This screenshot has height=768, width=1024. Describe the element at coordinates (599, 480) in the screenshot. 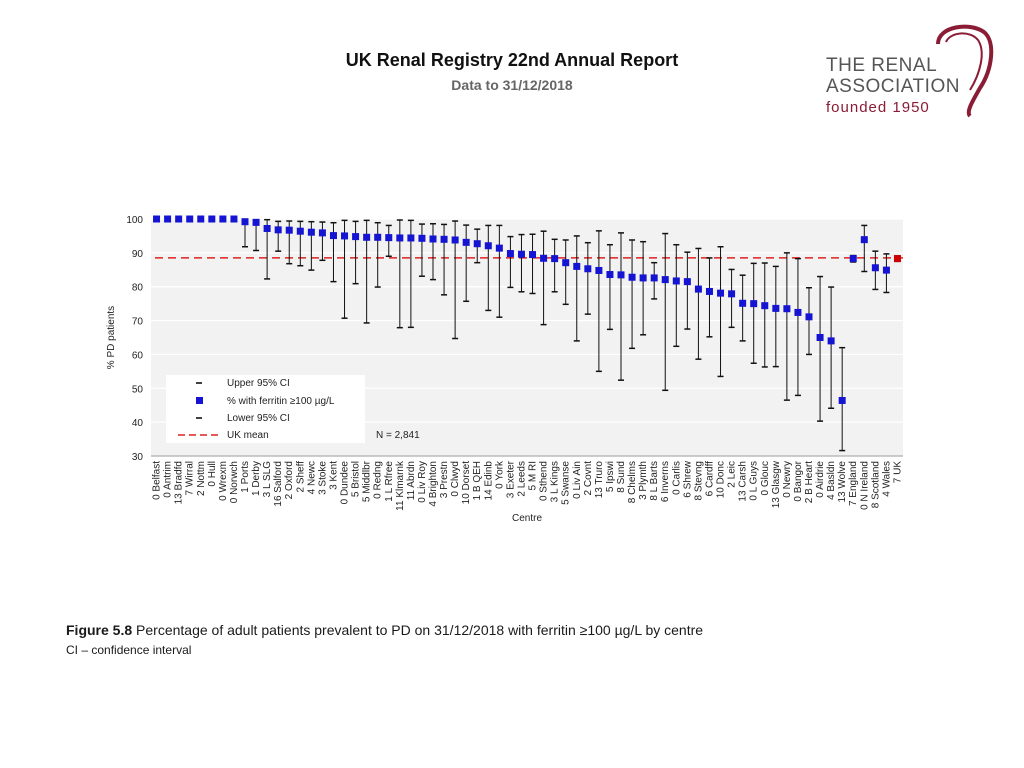

I see `x-tick-label: 13 Truro` at that location.